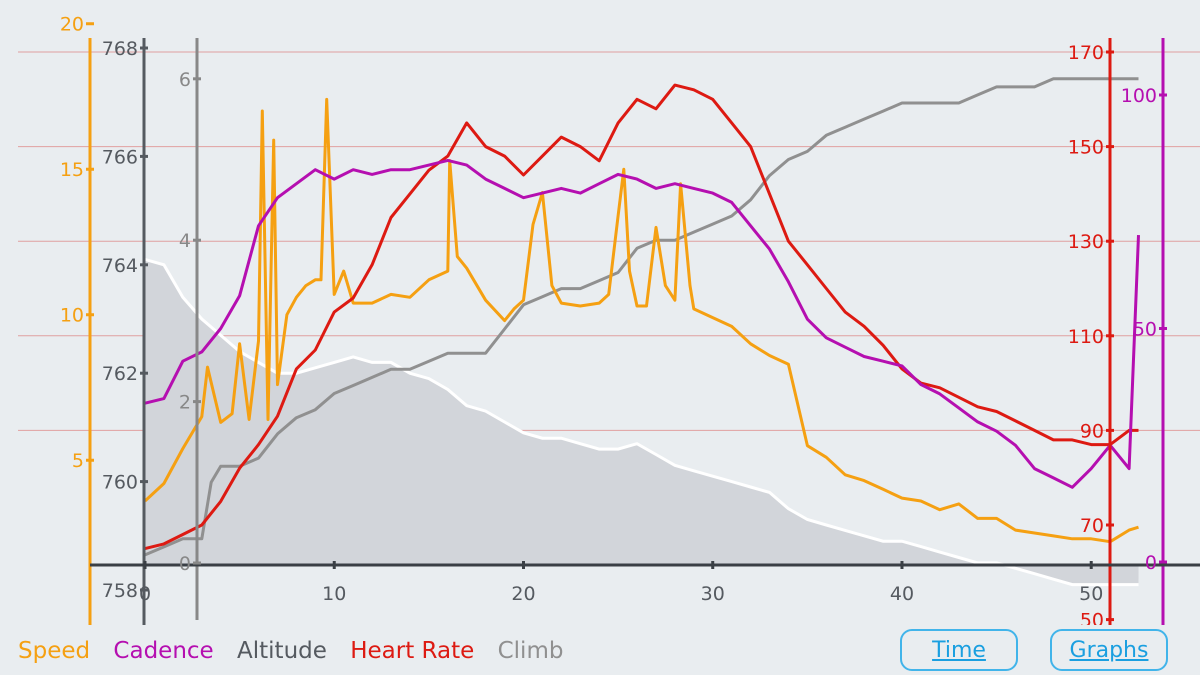 Image resolution: width=1200 pixels, height=675 pixels. I want to click on climb-tick-label-2: 2, so click(185, 403).